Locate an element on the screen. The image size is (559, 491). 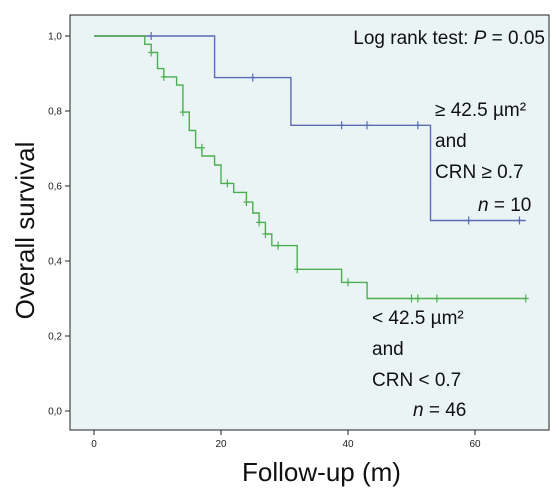
y-tick-label: 0,8 is located at coordinates (55, 112).